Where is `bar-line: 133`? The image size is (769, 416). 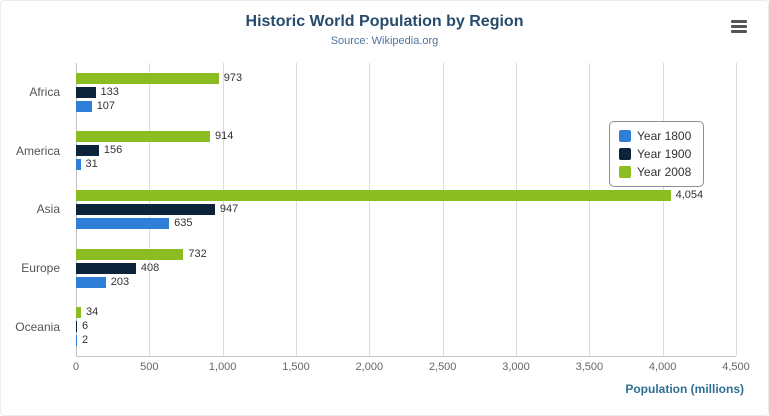 bar-line: 133 is located at coordinates (406, 91).